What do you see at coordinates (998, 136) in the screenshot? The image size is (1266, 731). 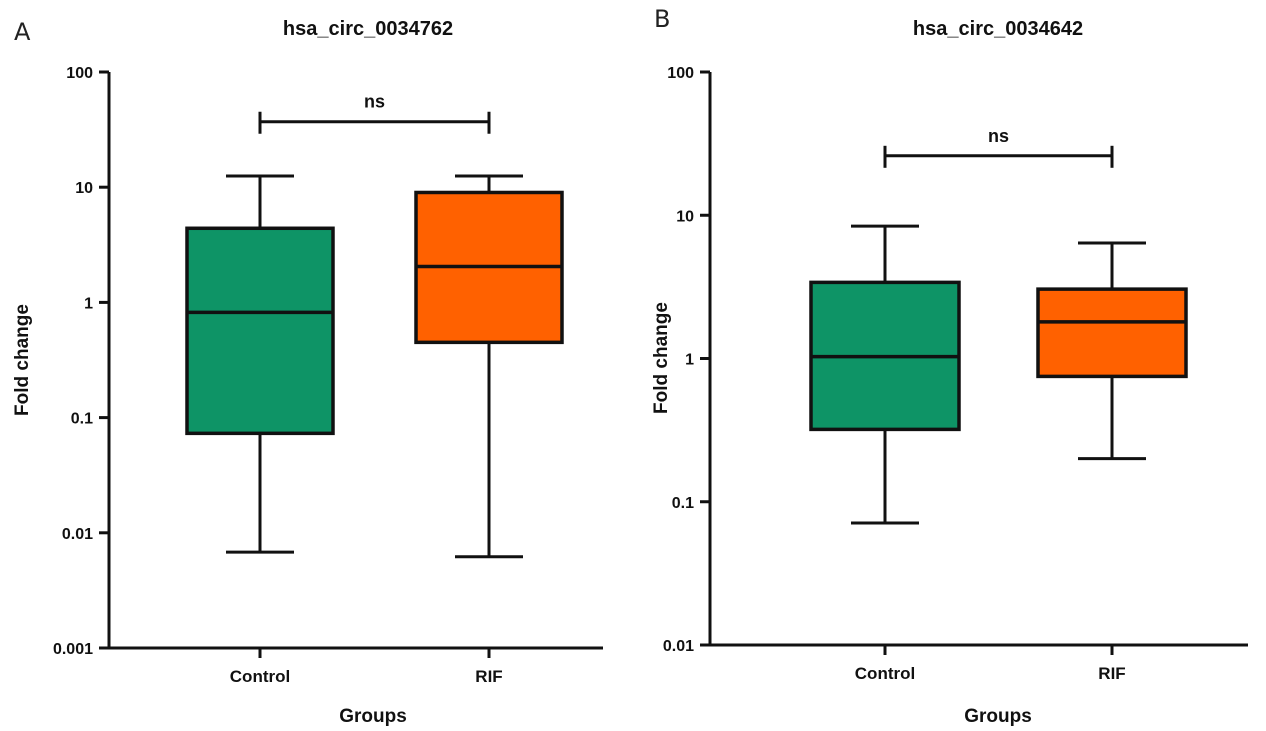 I see `panel-b-significance-label: ns` at bounding box center [998, 136].